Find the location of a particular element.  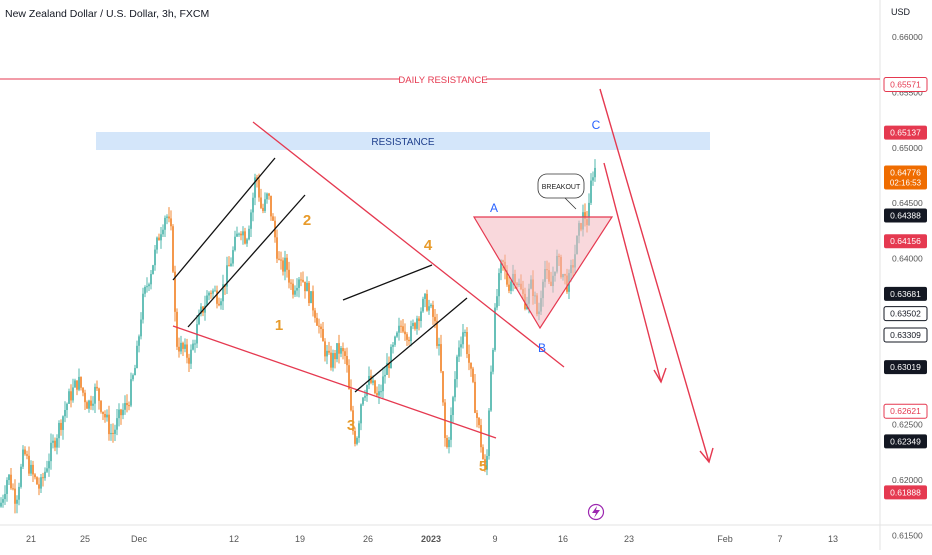

triangle-pattern is located at coordinates (543, 273).